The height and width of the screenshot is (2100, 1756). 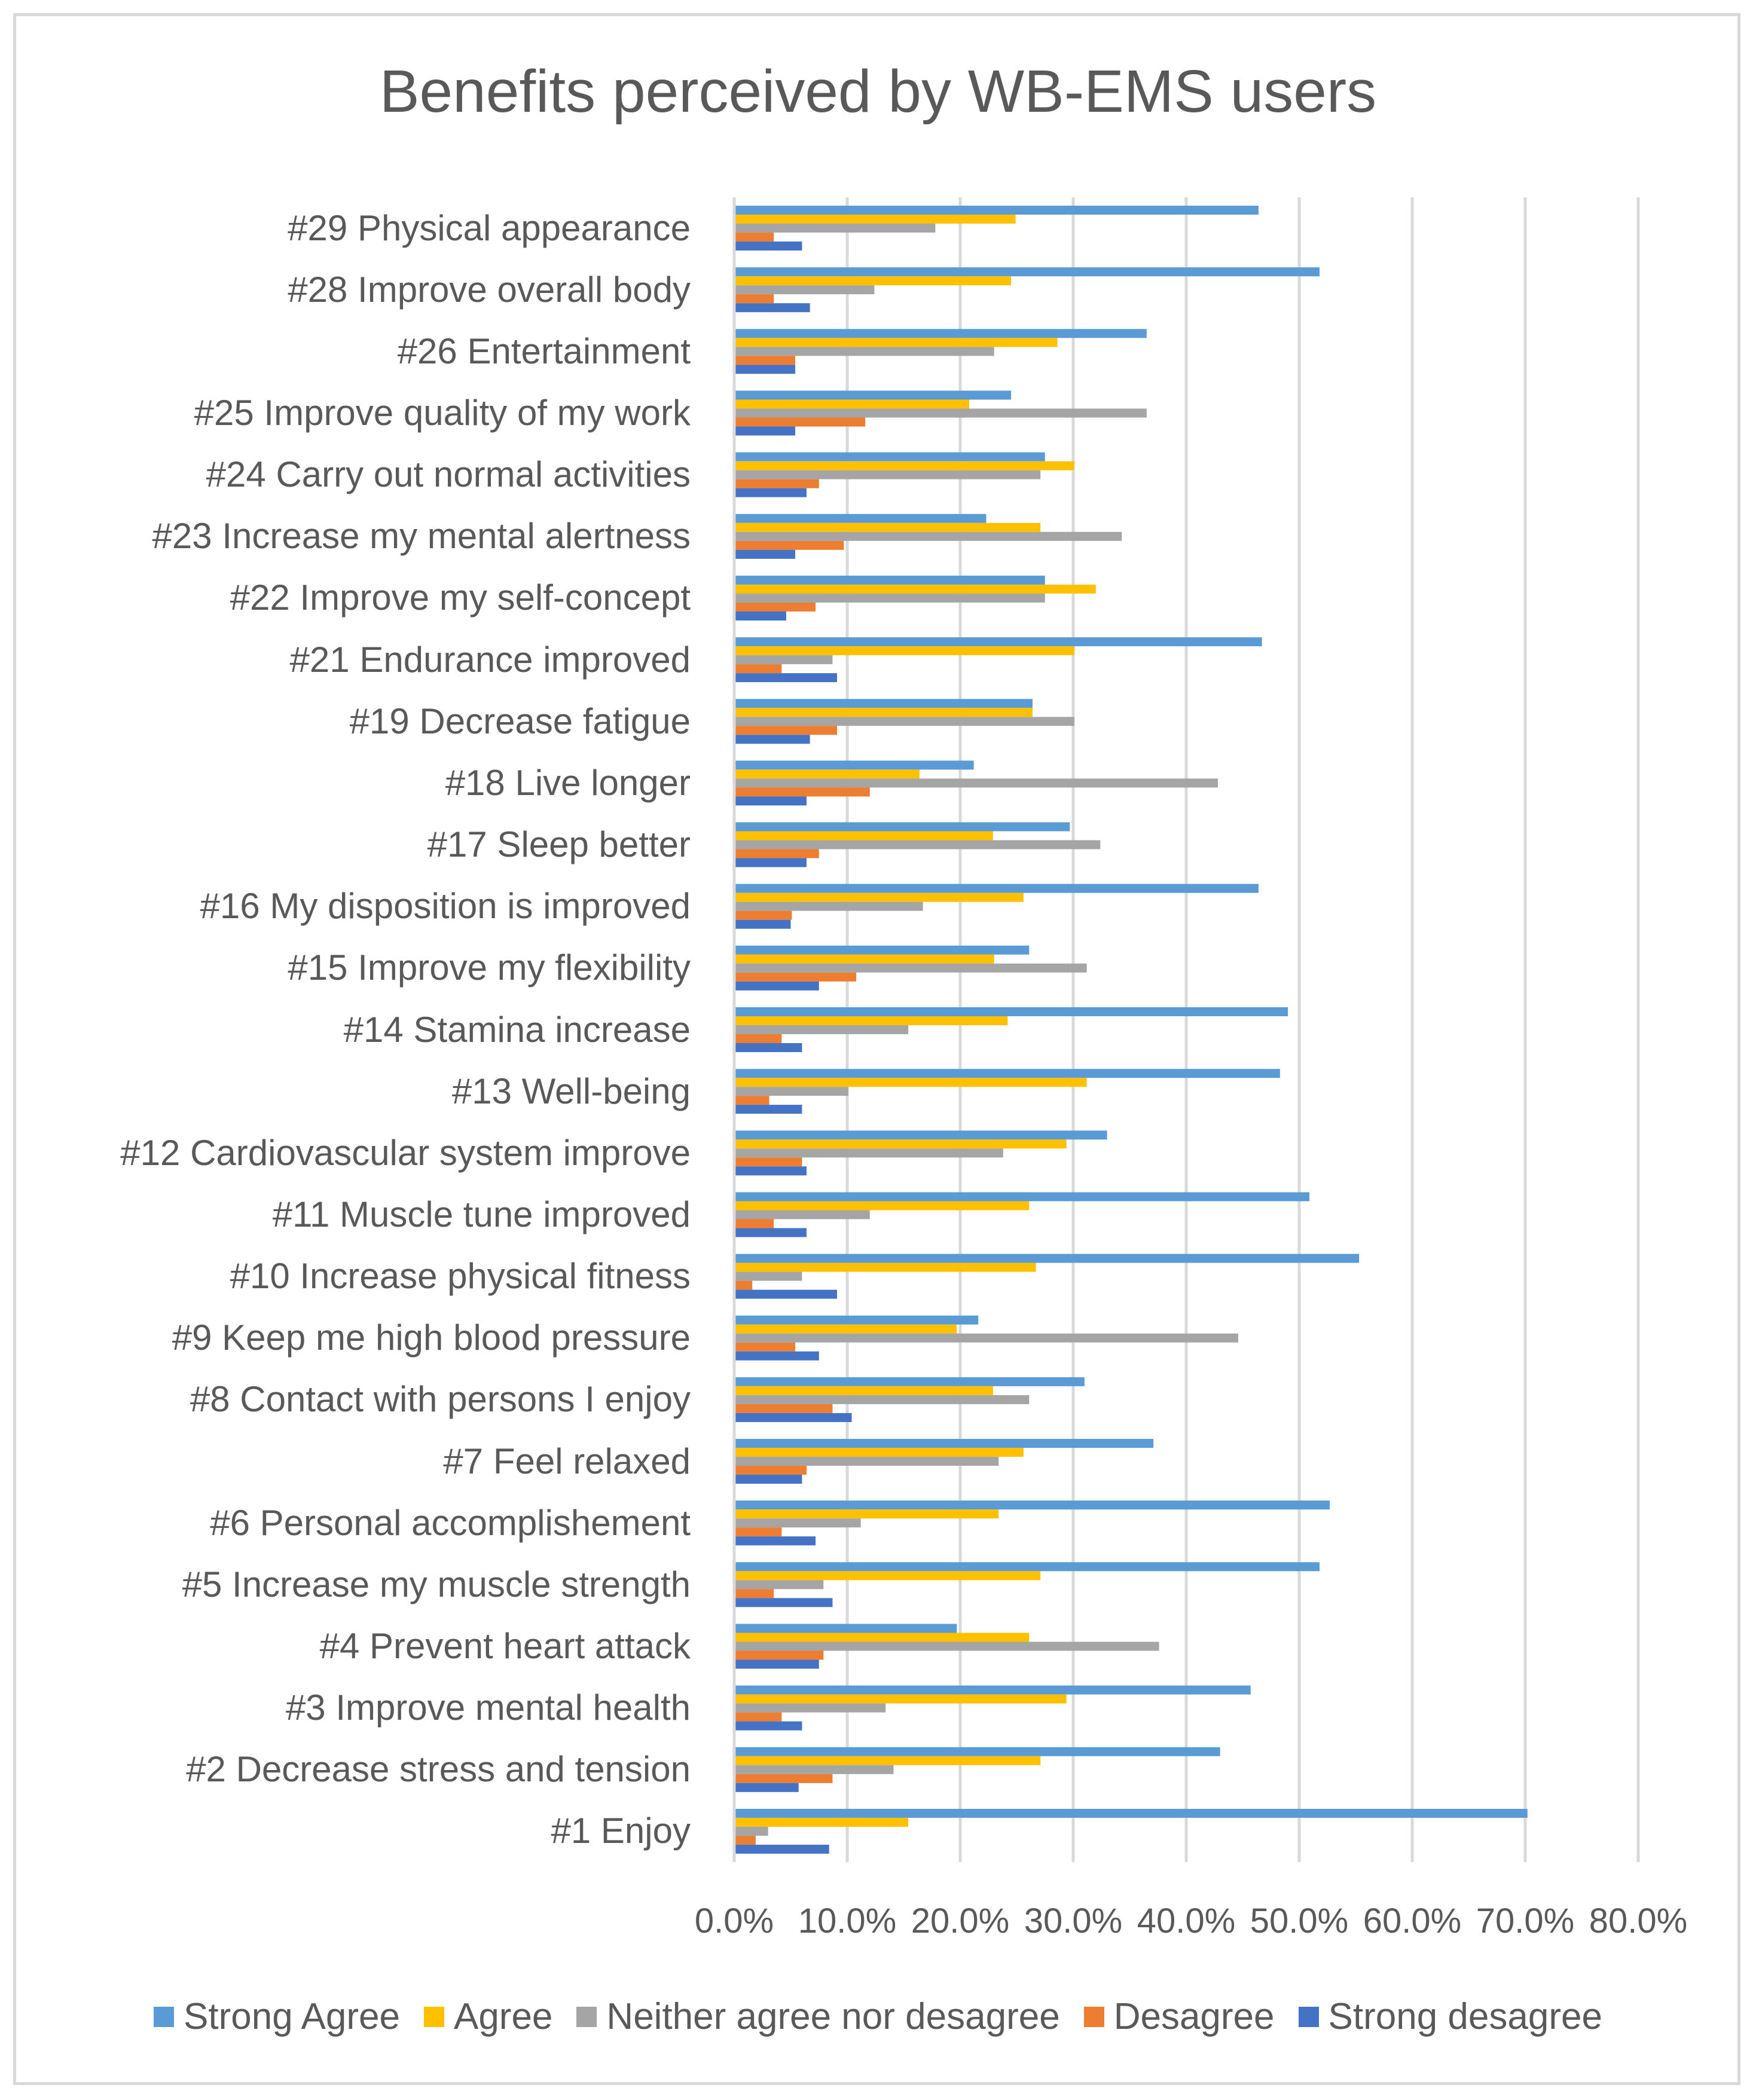 What do you see at coordinates (1073, 1921) in the screenshot?
I see `x-tick-label: 30.0%` at bounding box center [1073, 1921].